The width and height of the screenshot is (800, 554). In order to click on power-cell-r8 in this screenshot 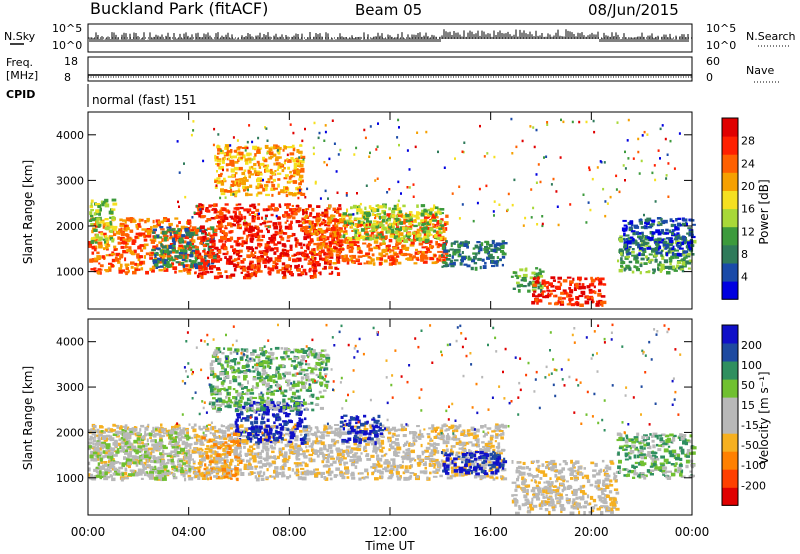, I will do `click(519, 291)`.